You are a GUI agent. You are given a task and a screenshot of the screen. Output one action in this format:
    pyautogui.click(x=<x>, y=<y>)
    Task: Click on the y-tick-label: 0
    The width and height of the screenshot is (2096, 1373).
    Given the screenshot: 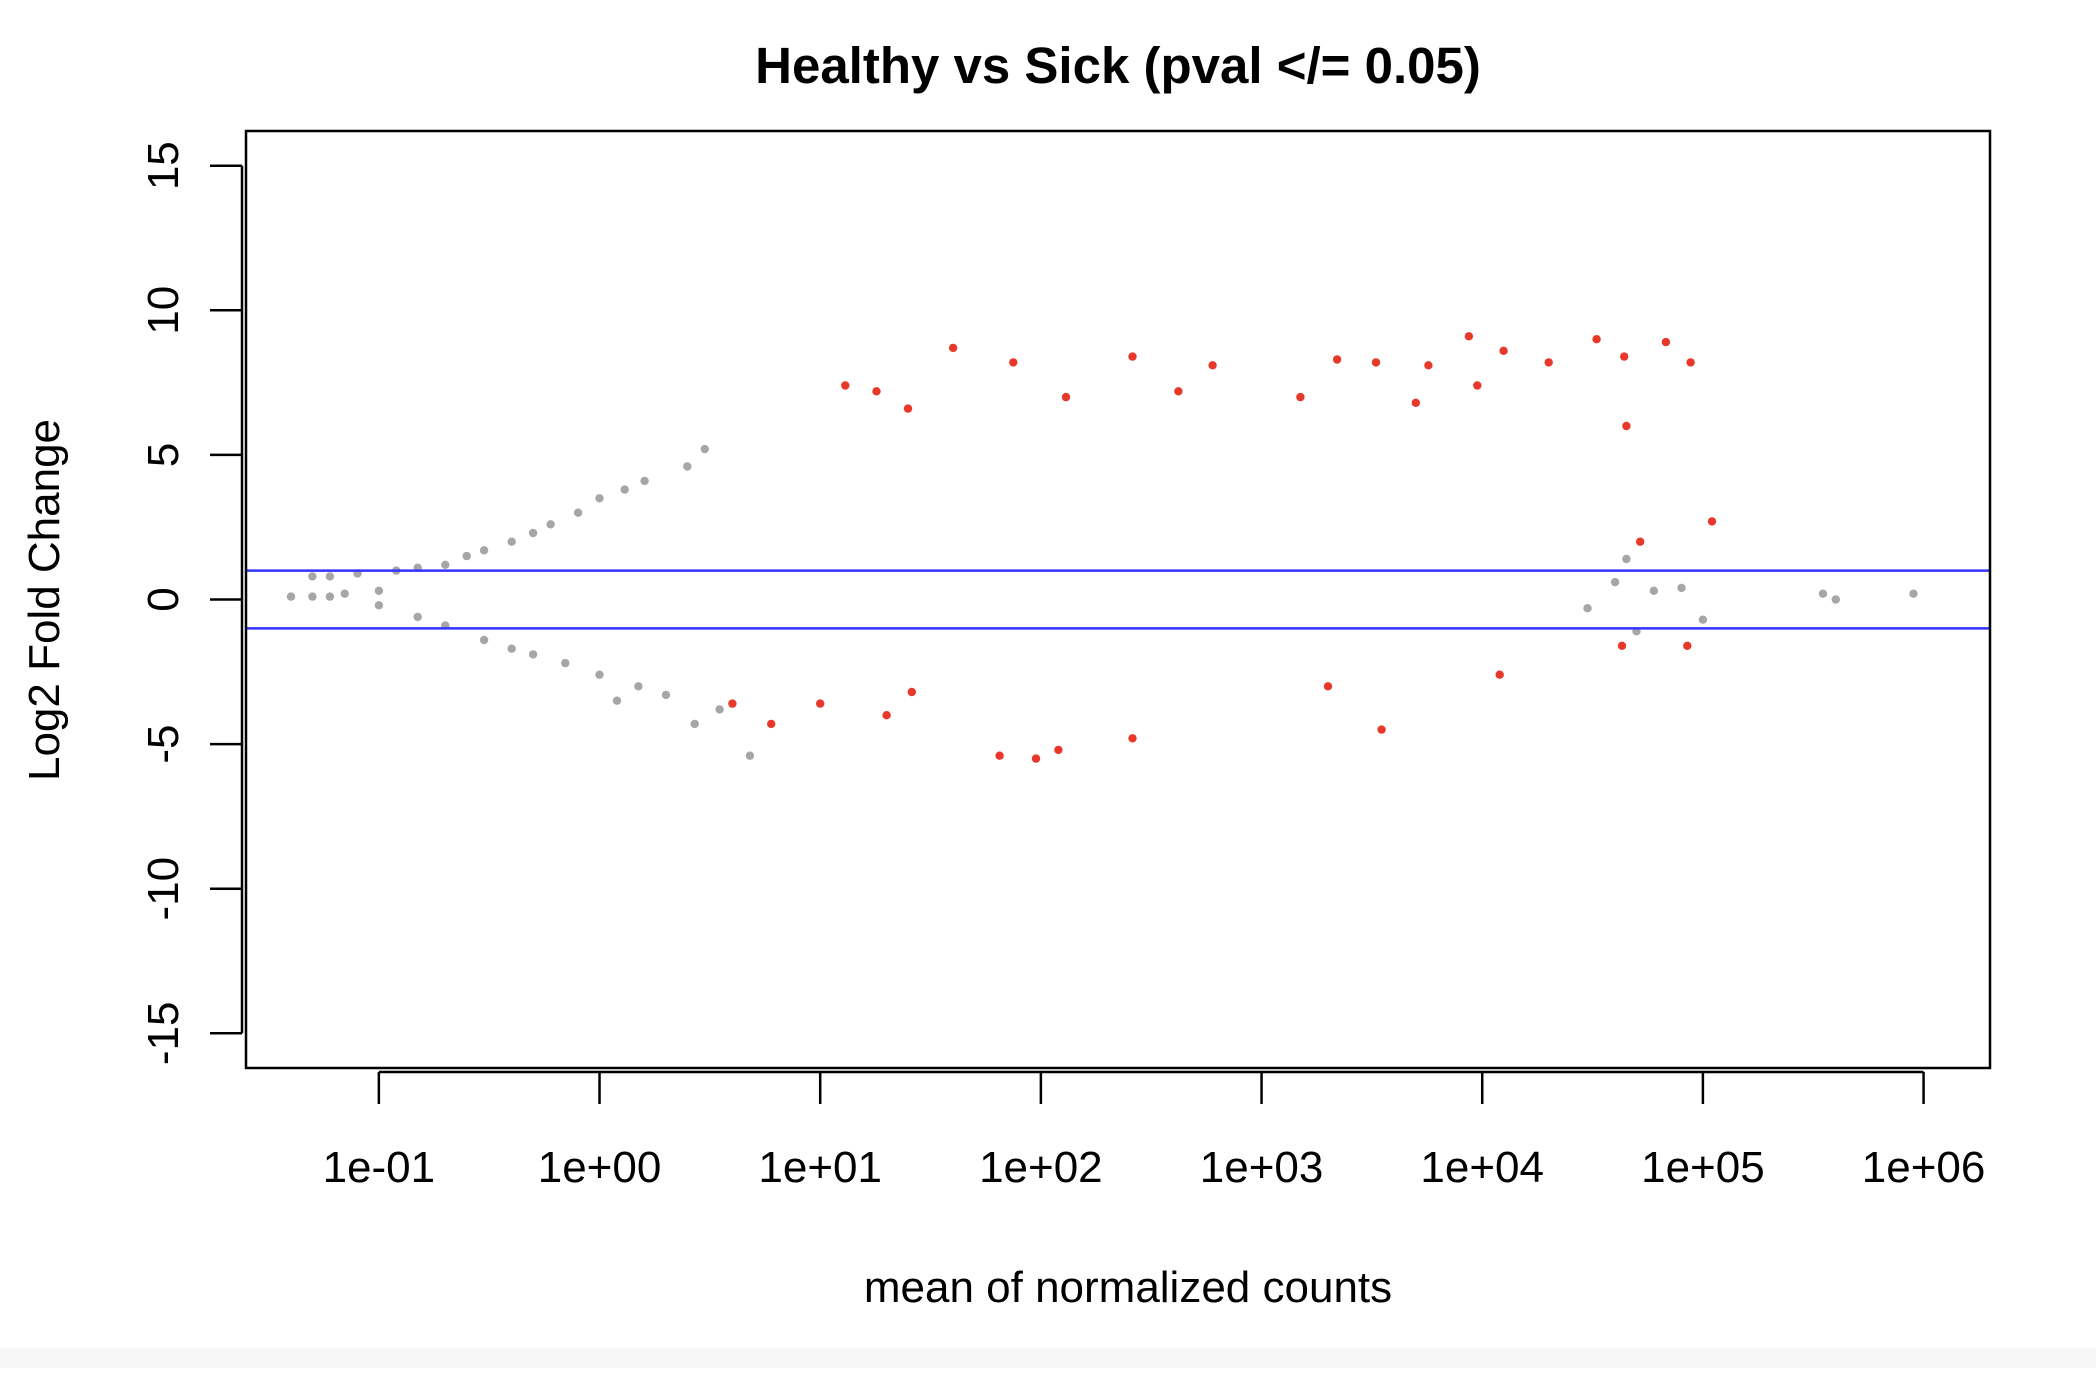 What is the action you would take?
    pyautogui.click(x=163, y=599)
    